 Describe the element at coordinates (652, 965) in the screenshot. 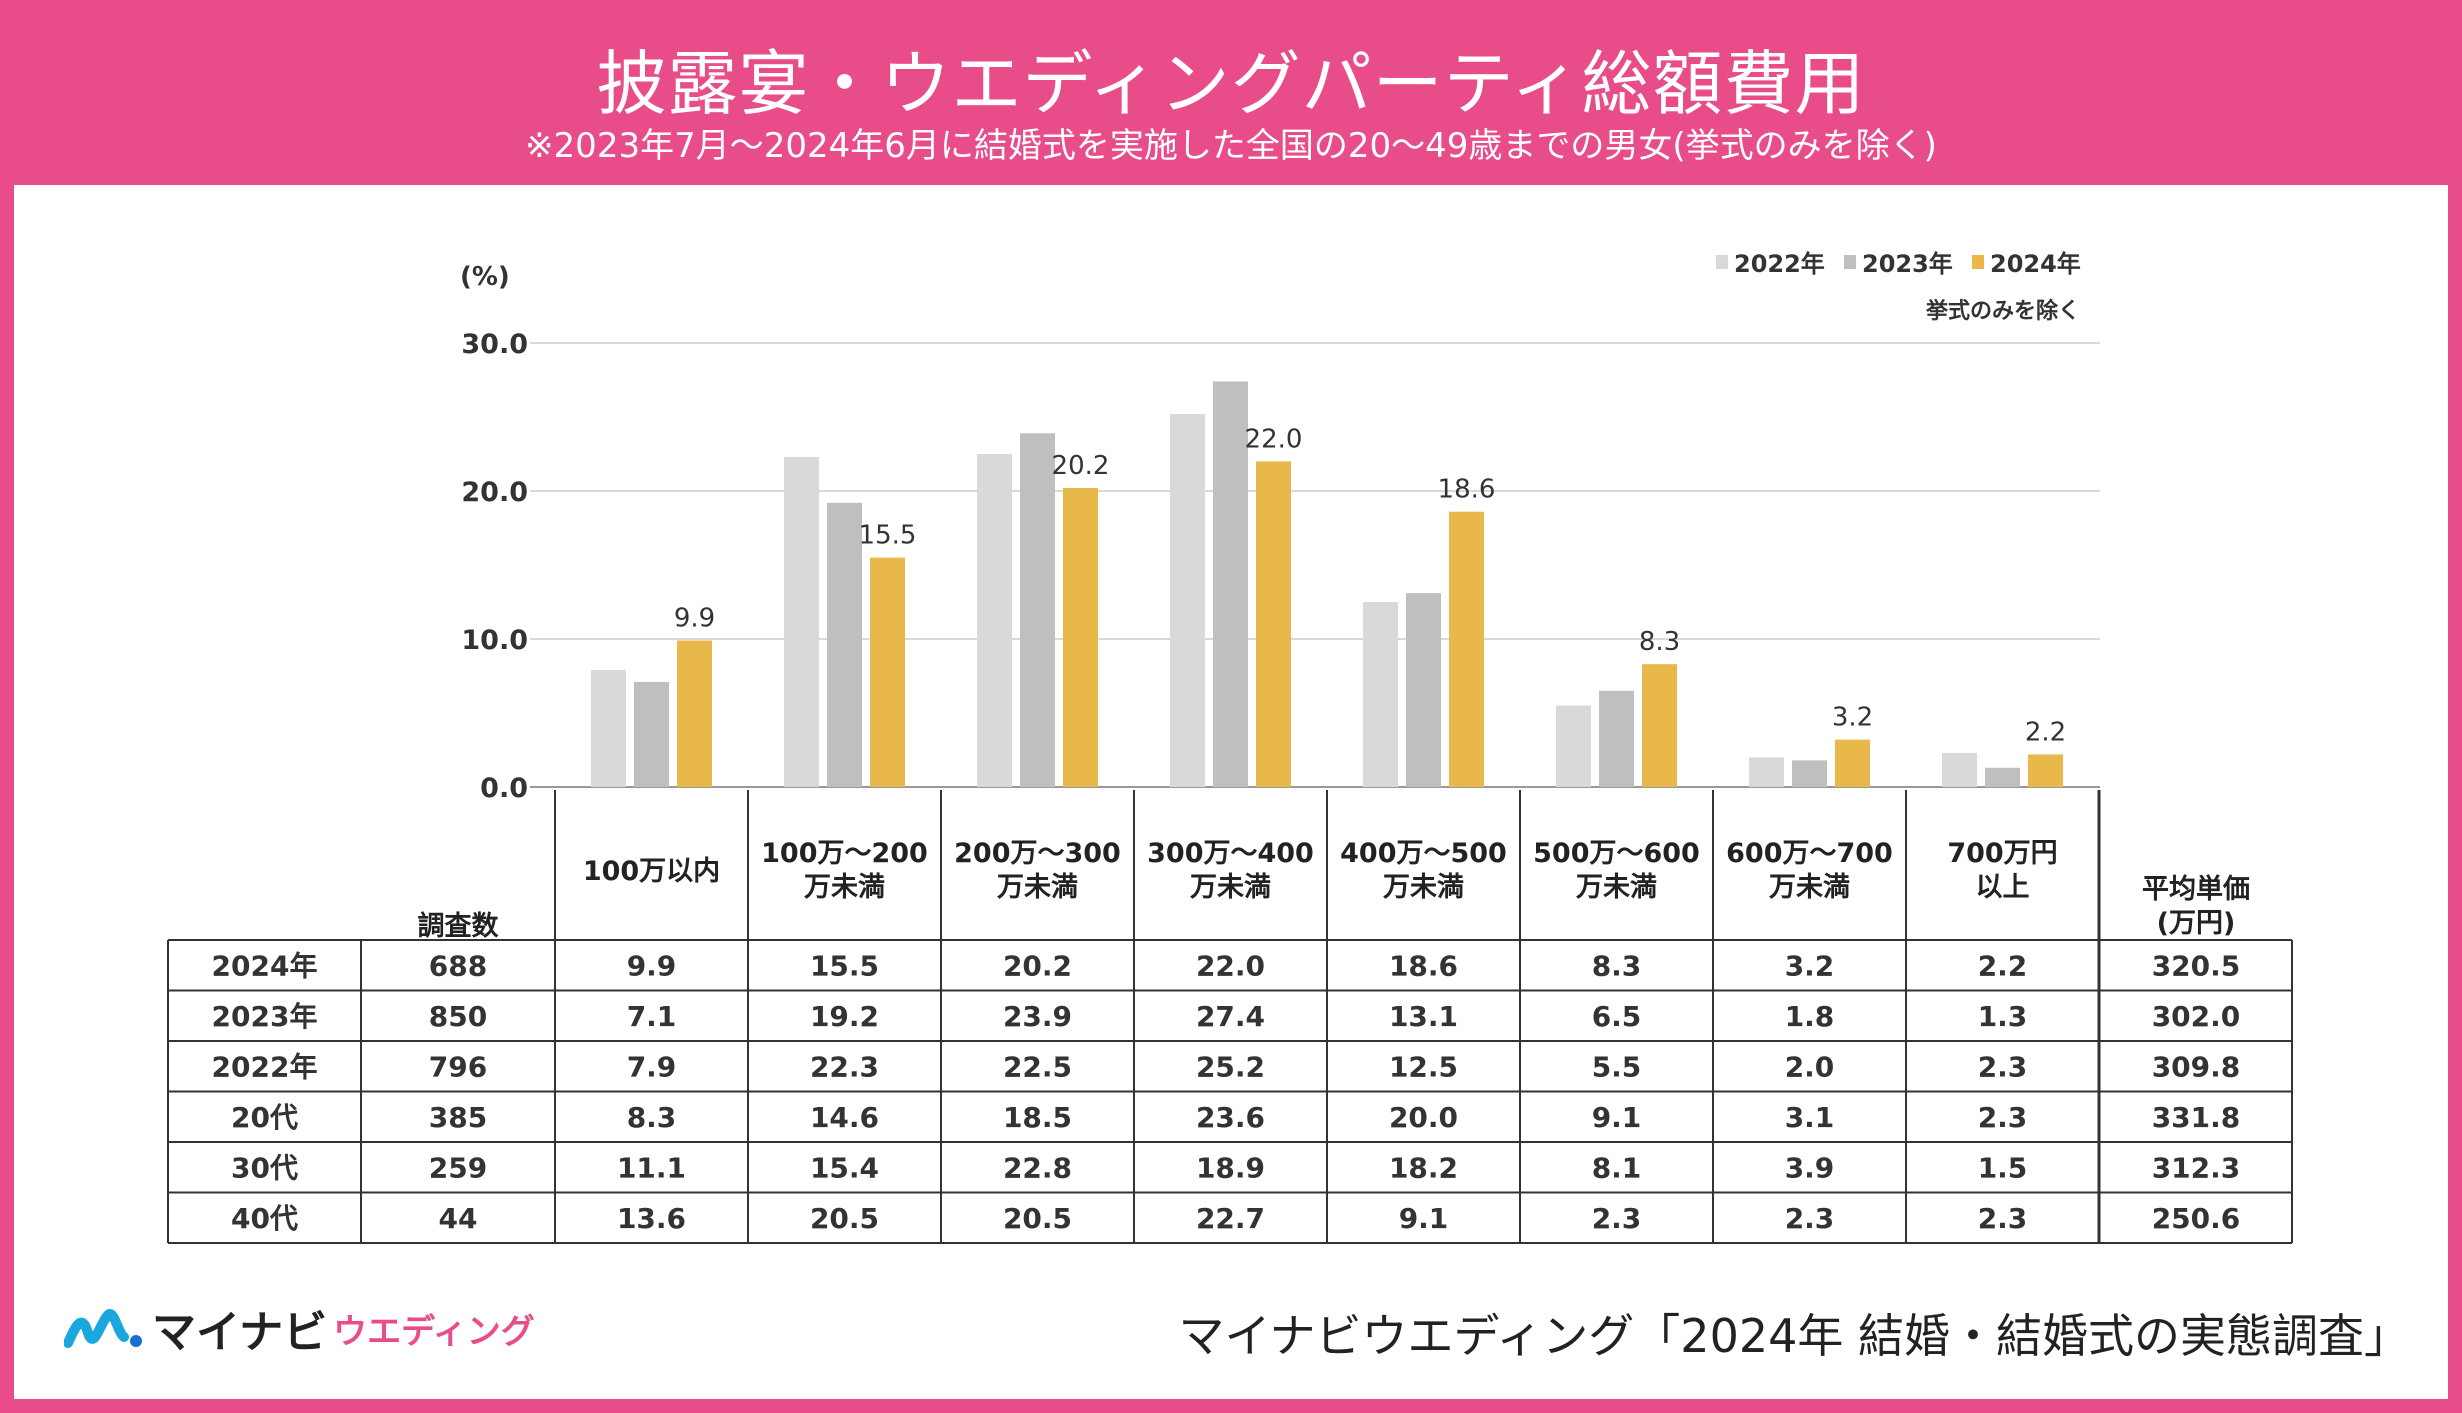

I see `table-cell: 9.9` at that location.